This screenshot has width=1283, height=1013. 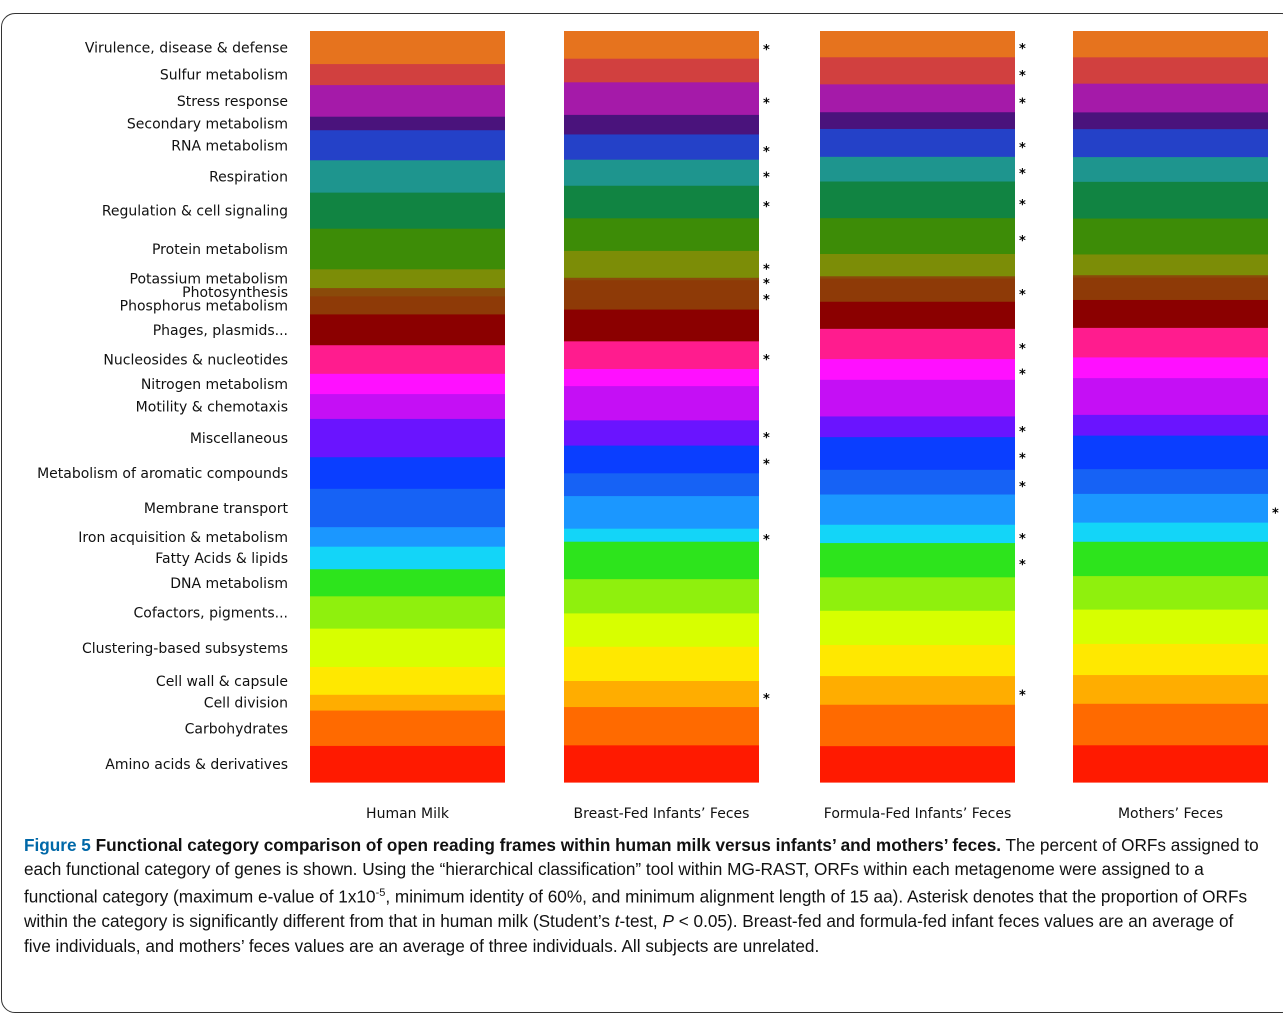 I want to click on category-label-iron-acquisition-metabolism: Iron acquisition & metabolism, so click(x=183, y=538).